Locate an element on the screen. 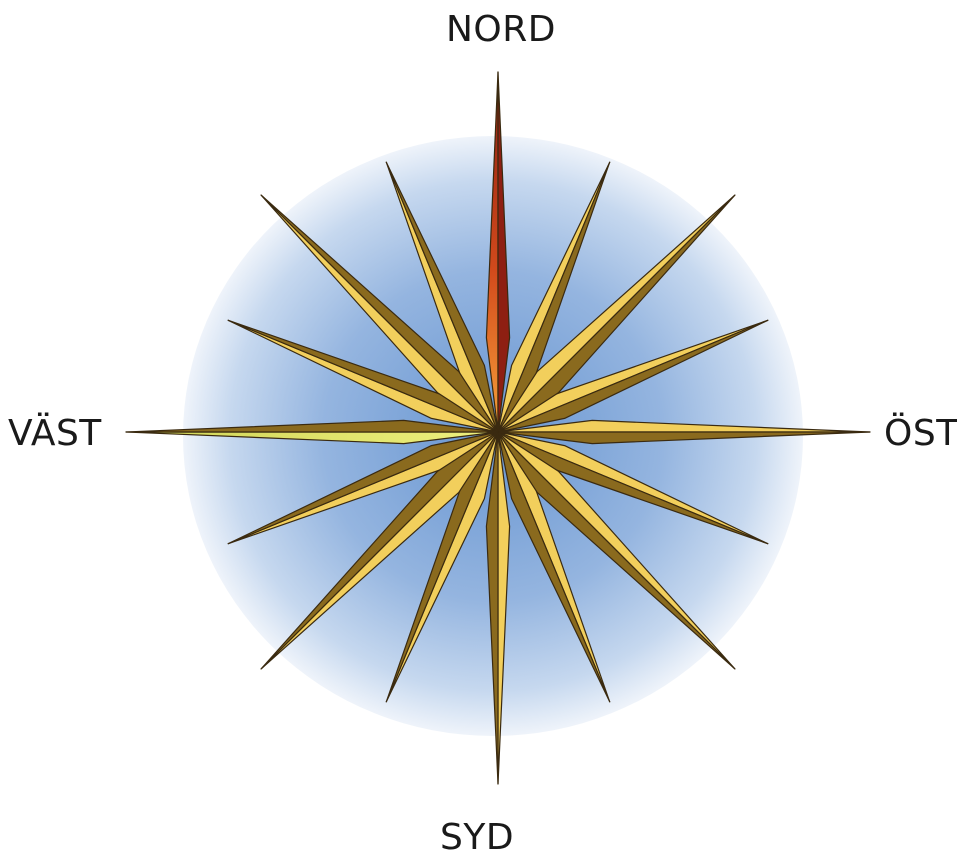 Image resolution: width=957 pixels, height=858 pixels. south-ray-right-facet is located at coordinates (492, 608).